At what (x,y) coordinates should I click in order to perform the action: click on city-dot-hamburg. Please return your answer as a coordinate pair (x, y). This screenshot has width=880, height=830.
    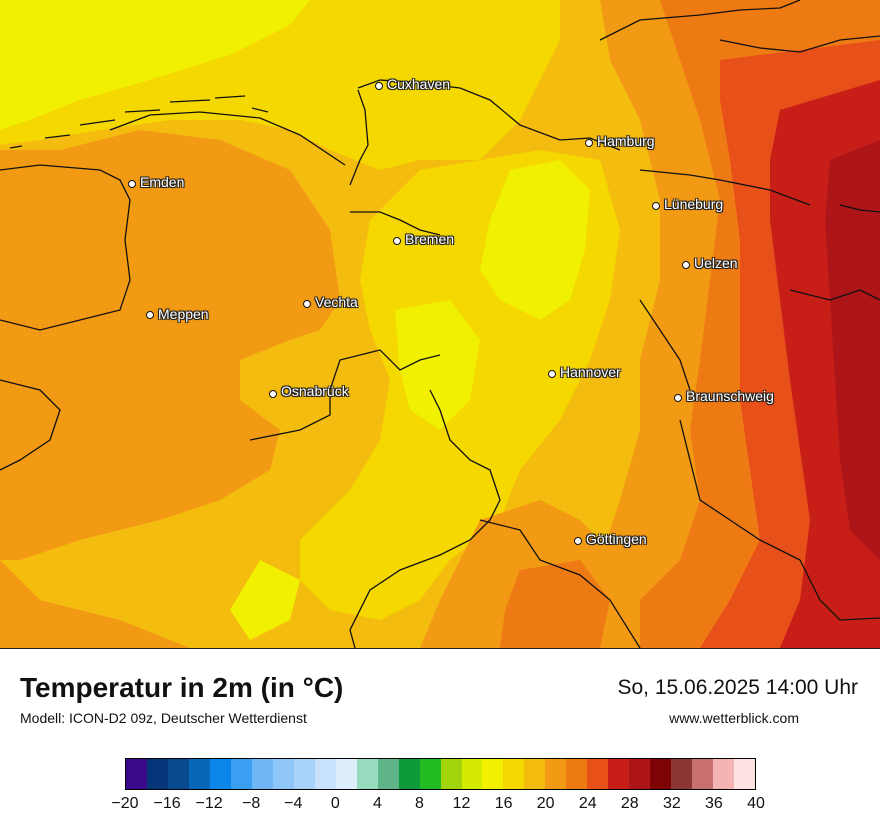
    Looking at the image, I should click on (589, 143).